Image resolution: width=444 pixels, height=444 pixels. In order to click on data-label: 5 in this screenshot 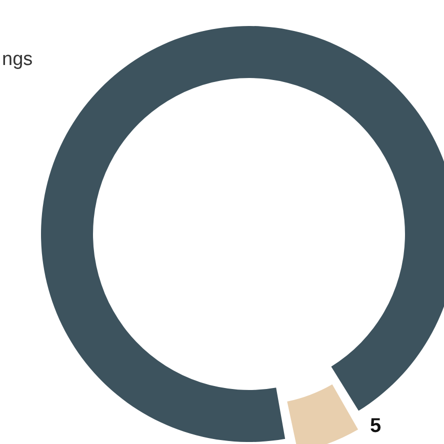, I will do `click(376, 426)`.